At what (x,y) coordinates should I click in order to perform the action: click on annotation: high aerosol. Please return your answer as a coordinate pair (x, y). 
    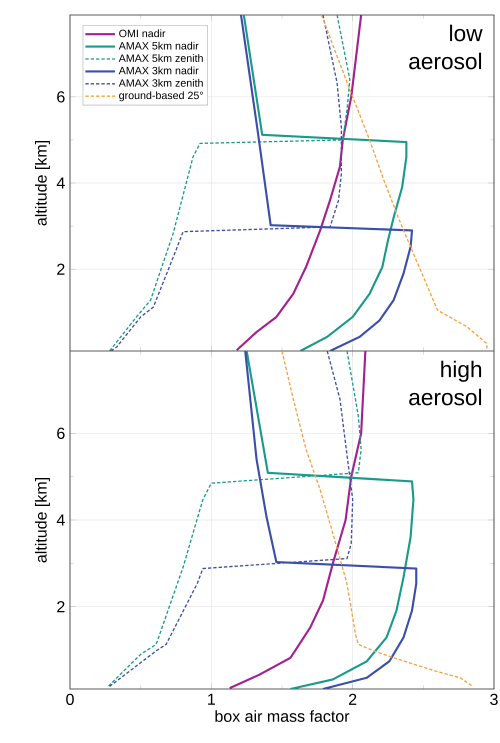
    Looking at the image, I should click on (445, 383).